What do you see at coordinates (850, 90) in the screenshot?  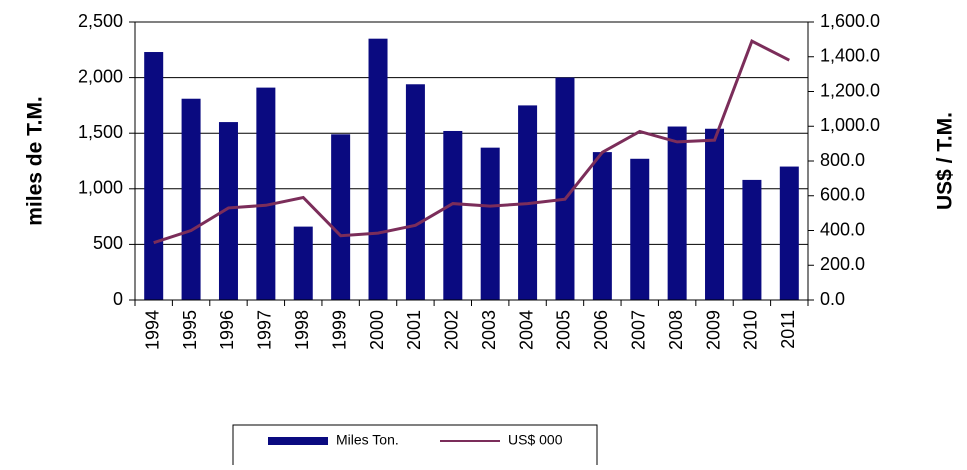 I see `y2-tick-label: 1,200.0` at bounding box center [850, 90].